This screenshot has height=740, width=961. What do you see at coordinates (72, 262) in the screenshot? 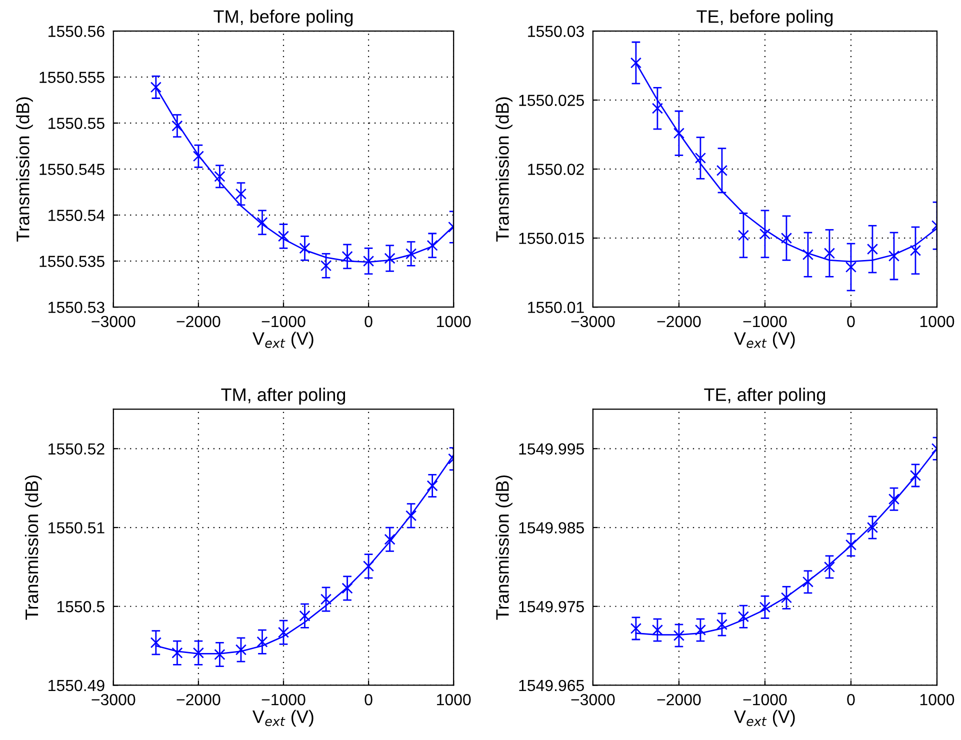
I see `y-tick-label: 1550.535` at bounding box center [72, 262].